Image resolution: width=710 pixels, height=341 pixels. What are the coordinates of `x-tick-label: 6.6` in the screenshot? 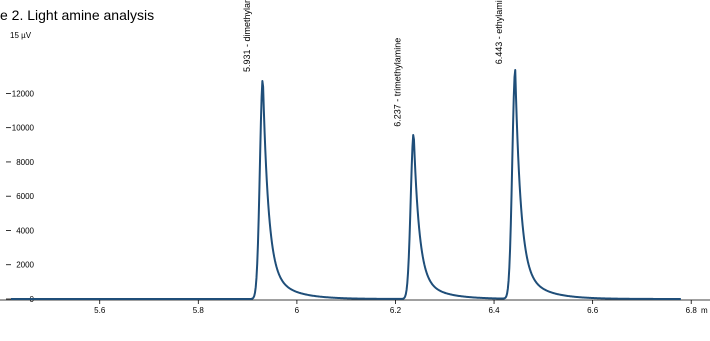 It's located at (593, 310).